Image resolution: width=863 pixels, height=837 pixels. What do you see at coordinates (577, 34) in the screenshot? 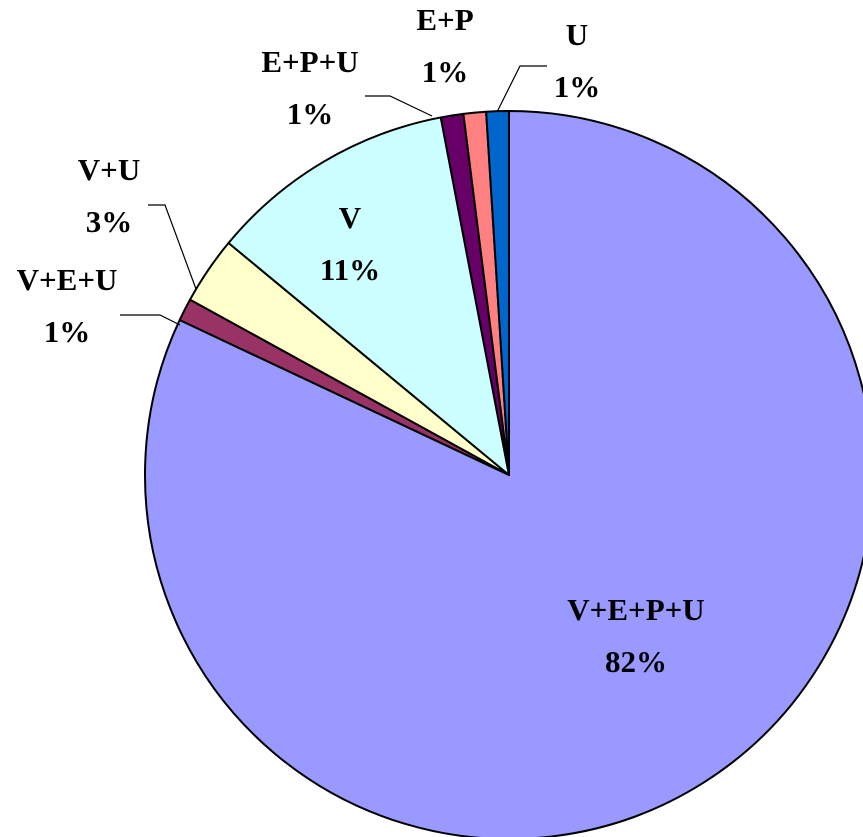
I see `slice-label-name: U` at bounding box center [577, 34].